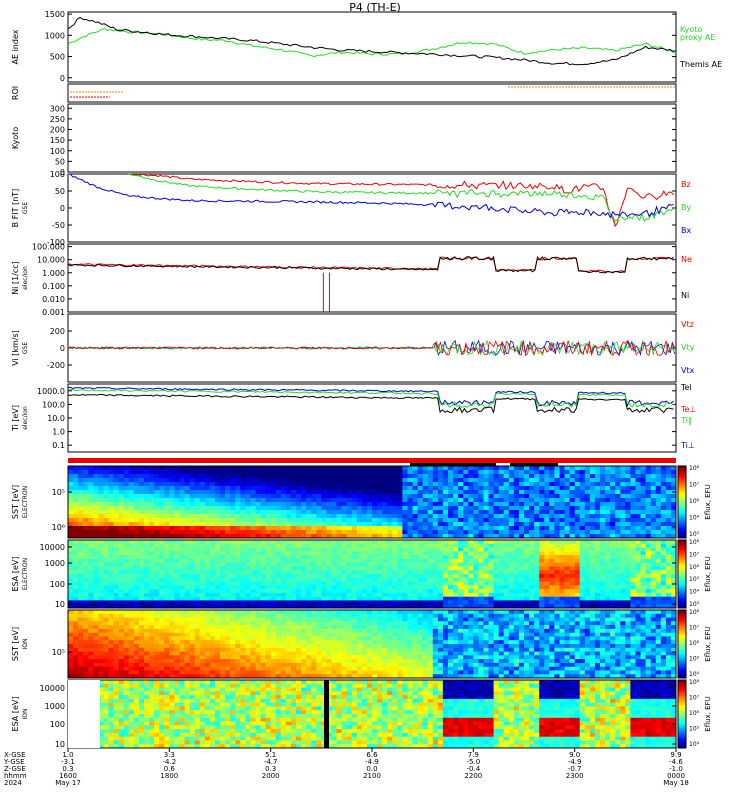 The width and height of the screenshot is (750, 800). What do you see at coordinates (682, 568) in the screenshot?
I see `esa_e-cbar-cell` at bounding box center [682, 568].